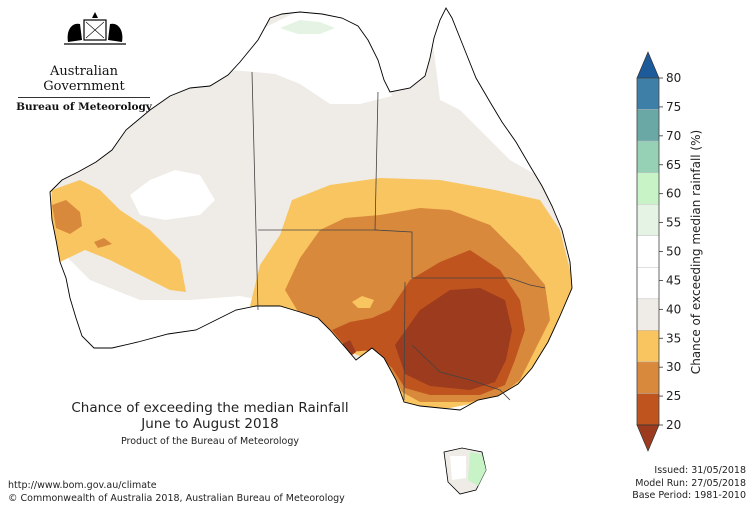  Describe the element at coordinates (477, 469) in the screenshot. I see `tasmania-green-zone` at that location.